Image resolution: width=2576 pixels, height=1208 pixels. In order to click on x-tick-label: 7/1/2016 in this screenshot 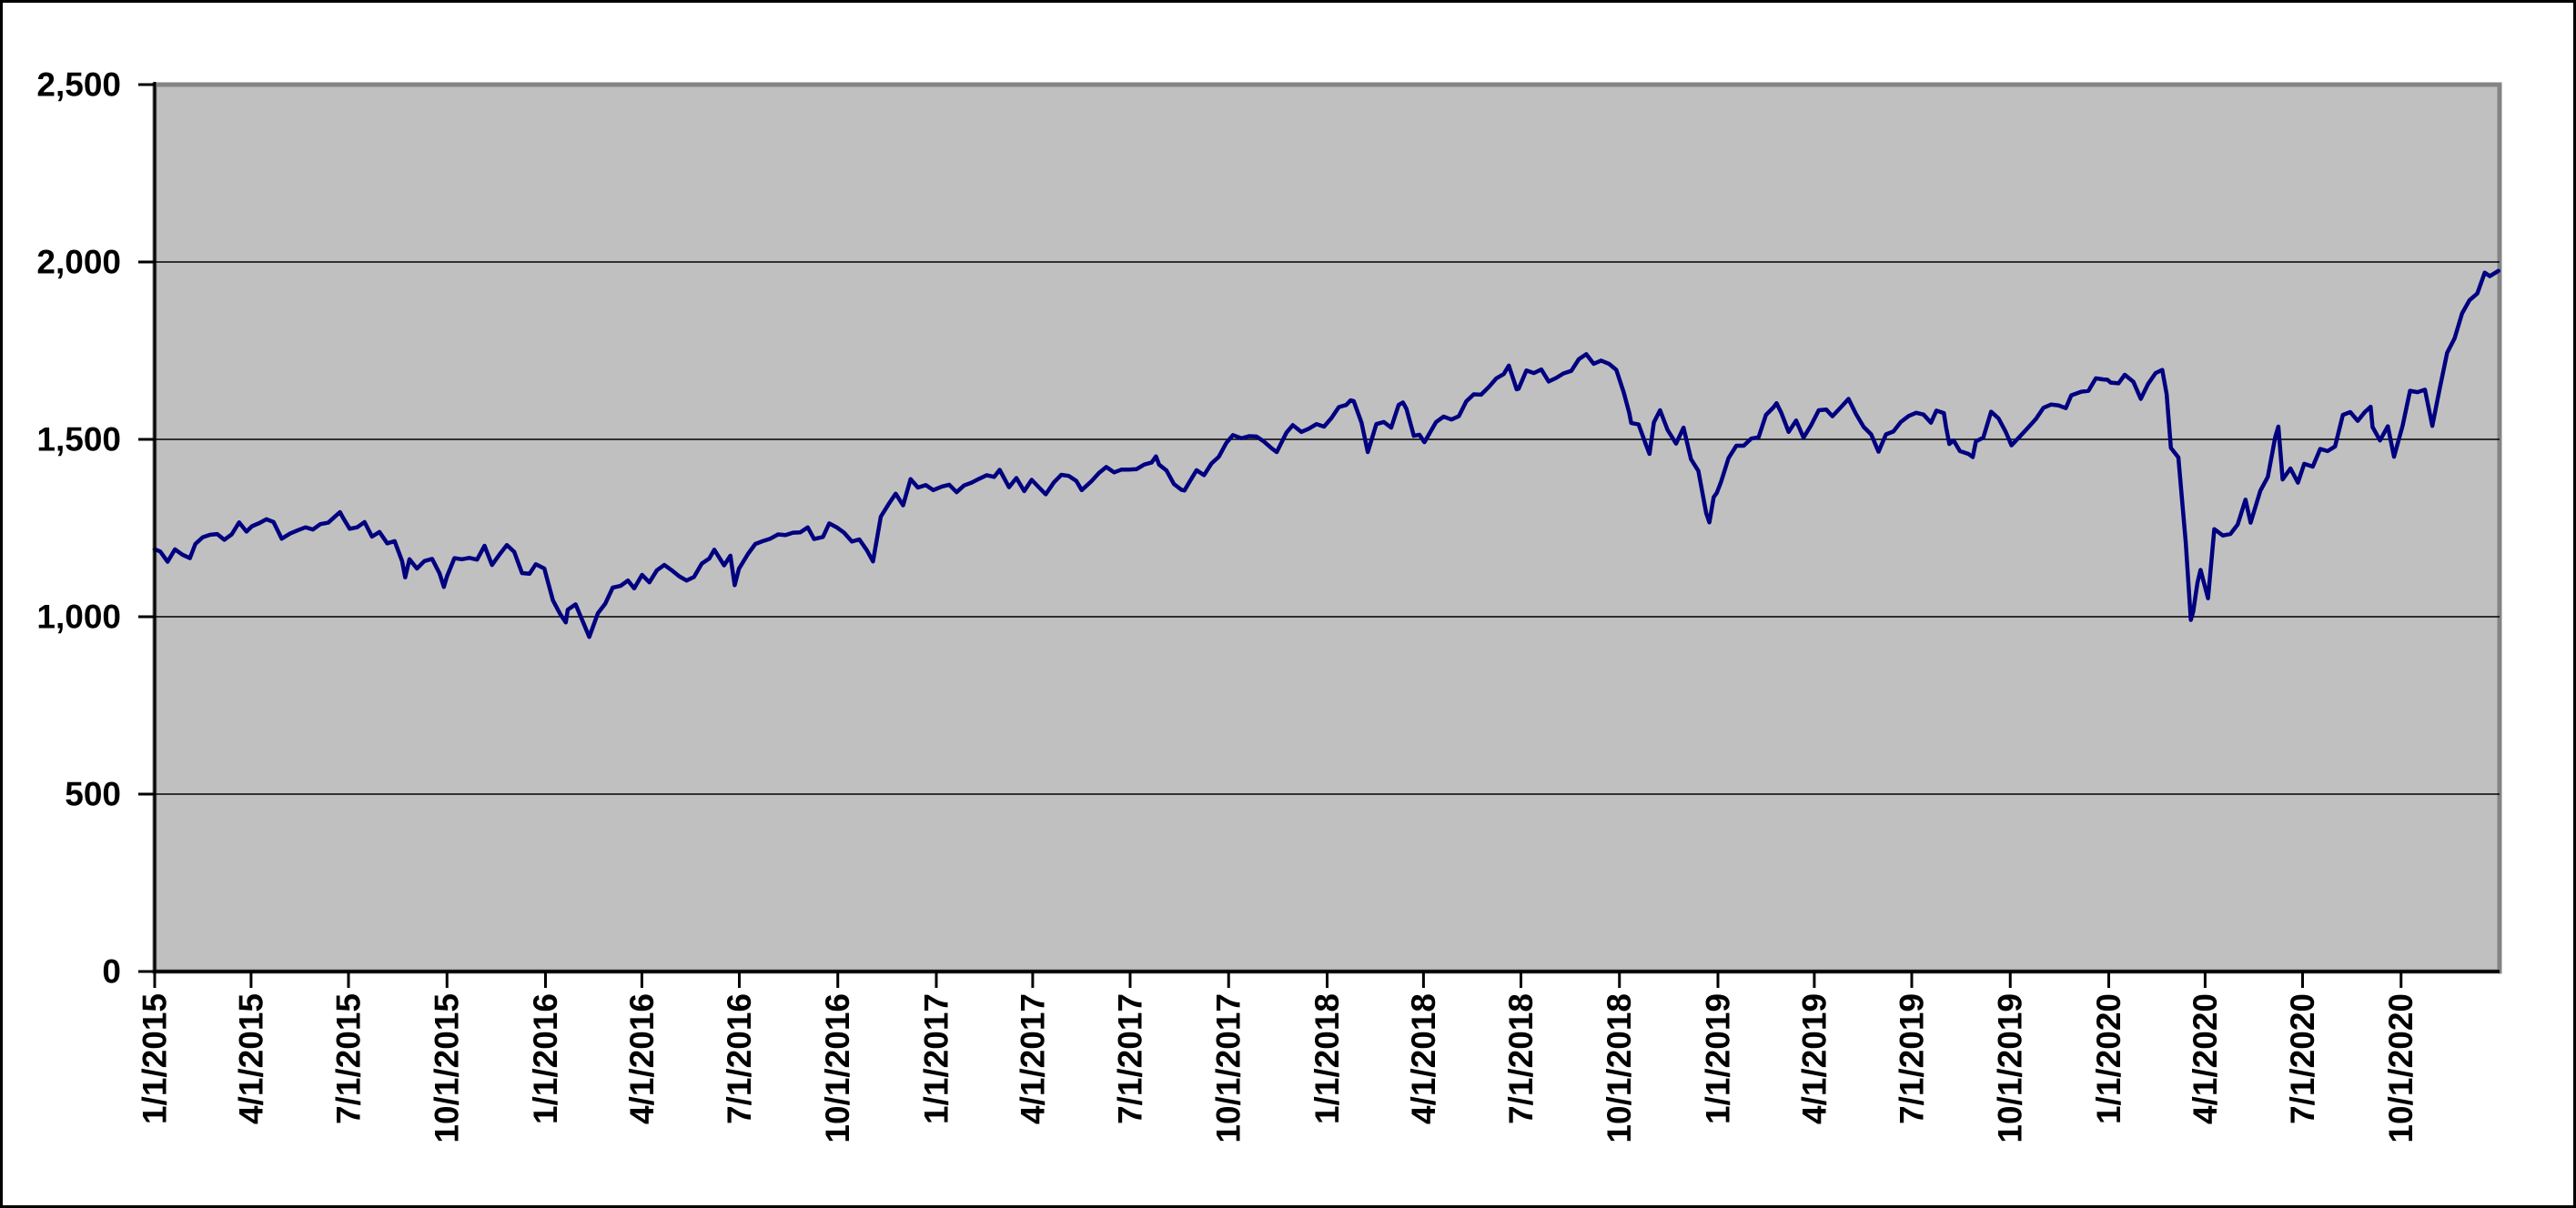, I will do `click(739, 1059)`.